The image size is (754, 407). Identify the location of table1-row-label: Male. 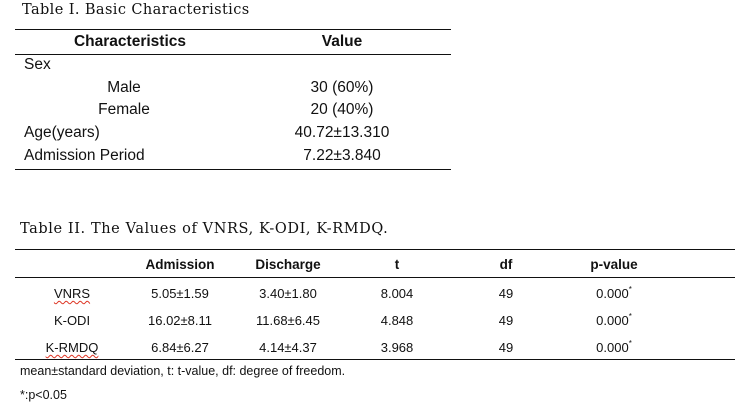
(124, 87).